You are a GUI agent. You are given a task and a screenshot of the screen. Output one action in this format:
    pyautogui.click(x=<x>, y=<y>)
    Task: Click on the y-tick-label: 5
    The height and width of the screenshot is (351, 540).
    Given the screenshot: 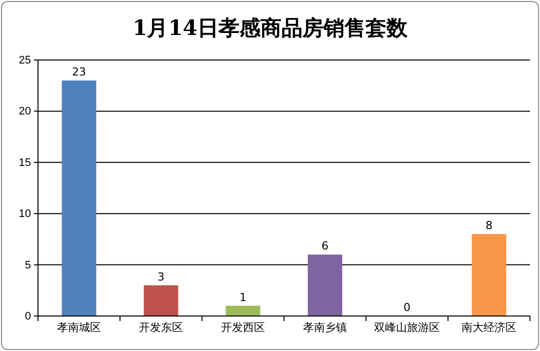 What is the action you would take?
    pyautogui.click(x=27, y=265)
    